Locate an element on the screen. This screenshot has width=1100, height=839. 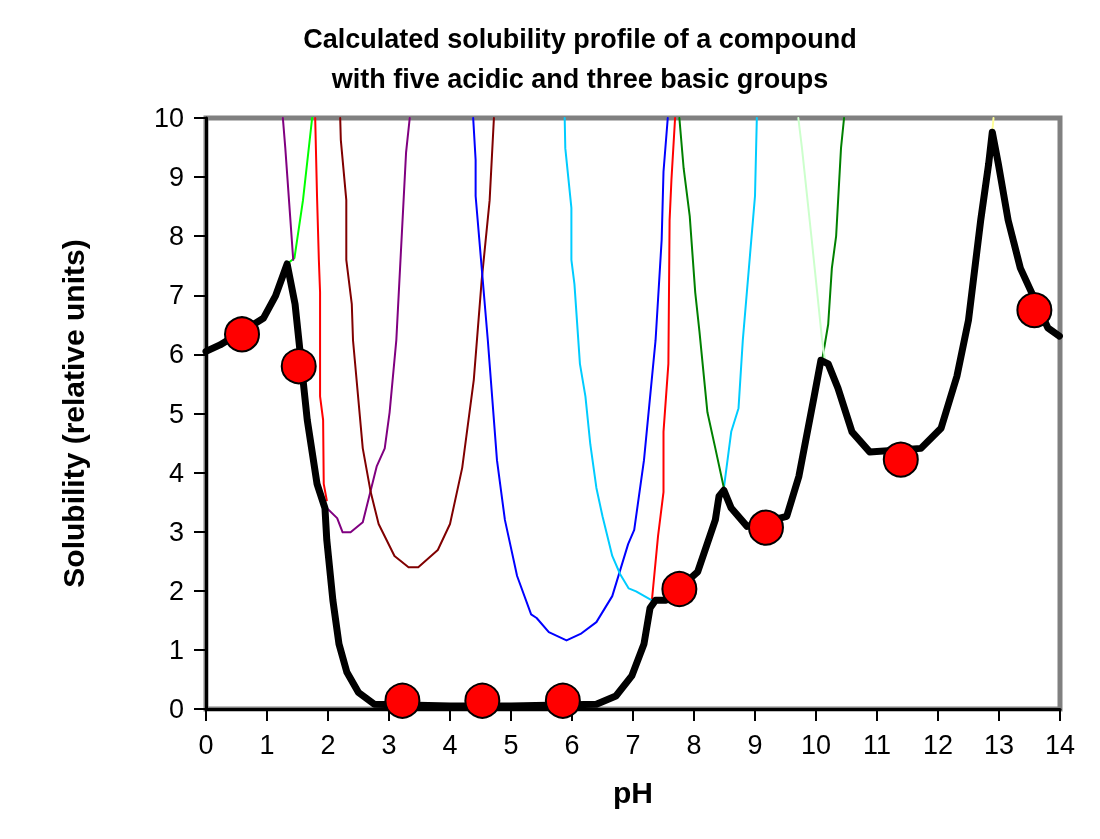
x-tick-label: 5 is located at coordinates (511, 744).